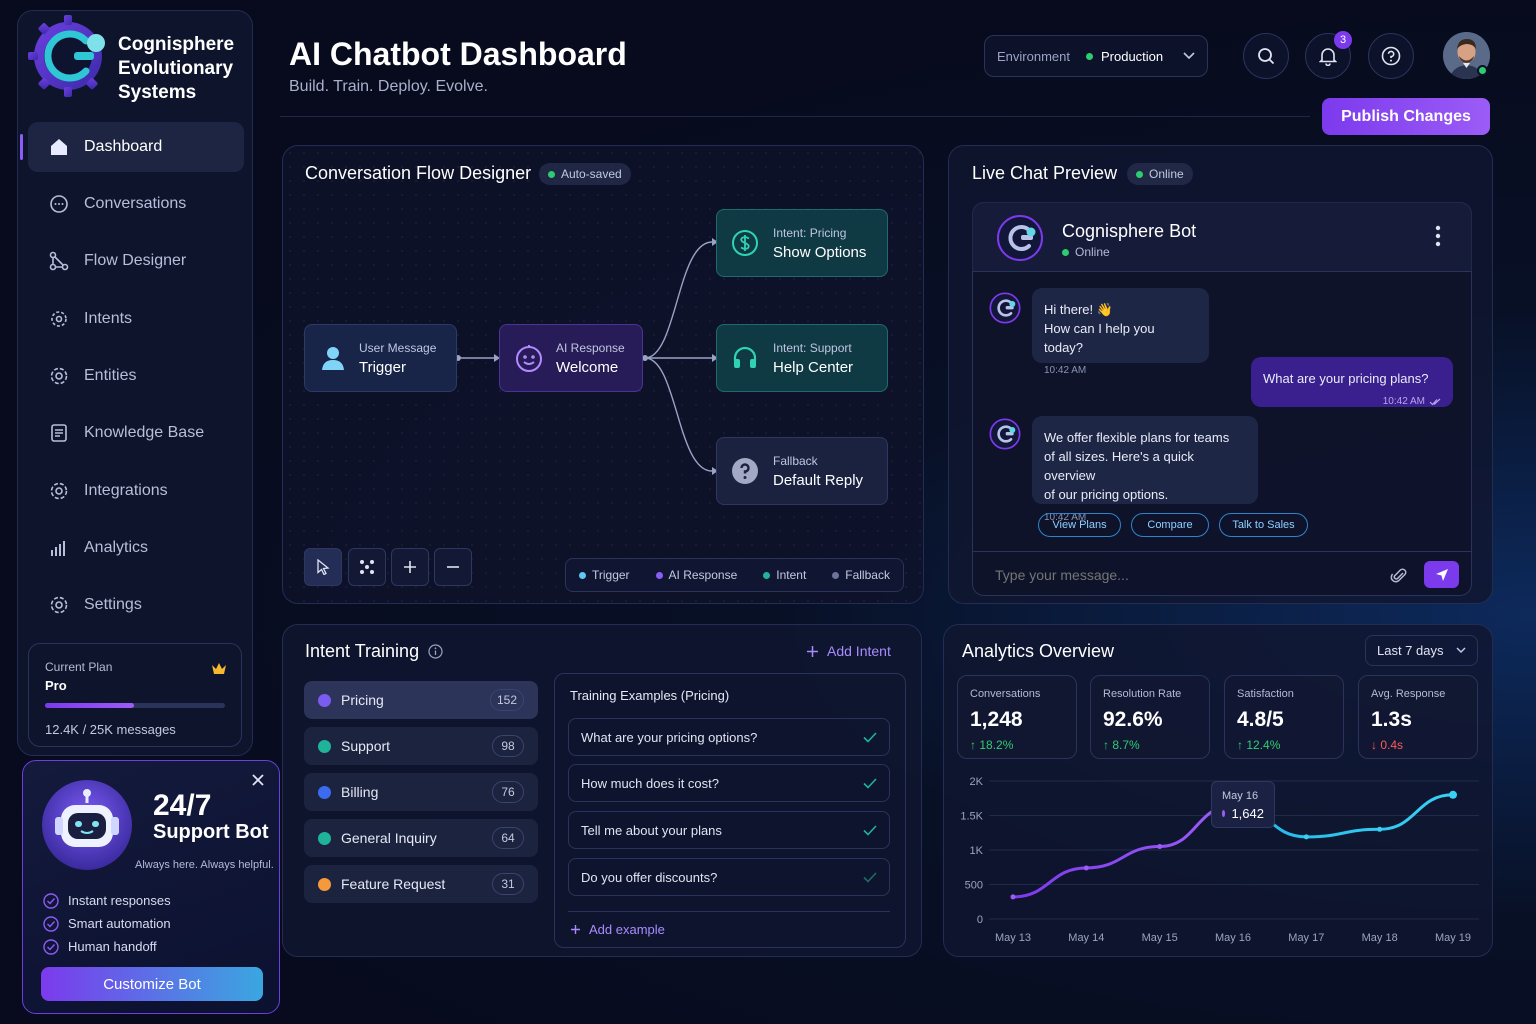 The image size is (1536, 1024). Describe the element at coordinates (108, 318) in the screenshot. I see `sidebar-item-label: Intents` at that location.